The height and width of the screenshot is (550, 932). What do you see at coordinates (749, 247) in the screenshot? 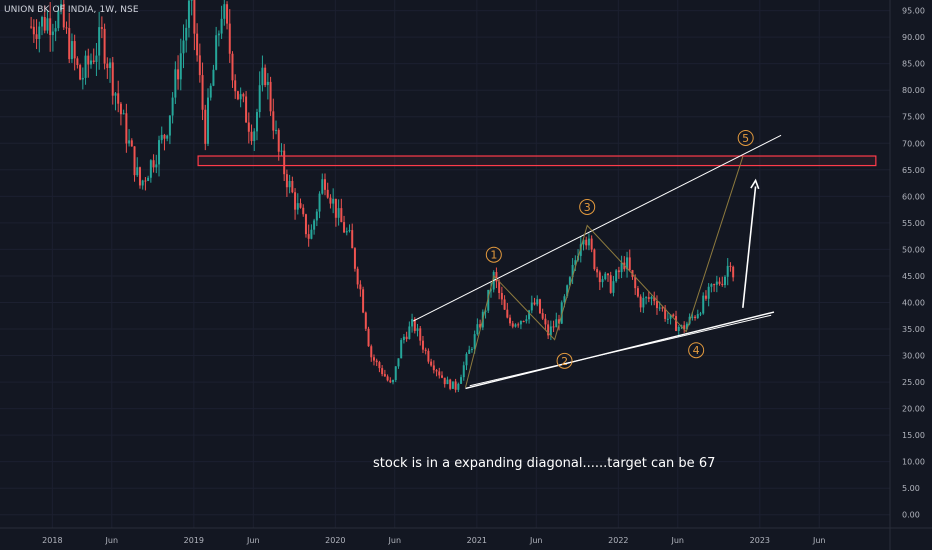
I see `projection-arrow` at bounding box center [749, 247].